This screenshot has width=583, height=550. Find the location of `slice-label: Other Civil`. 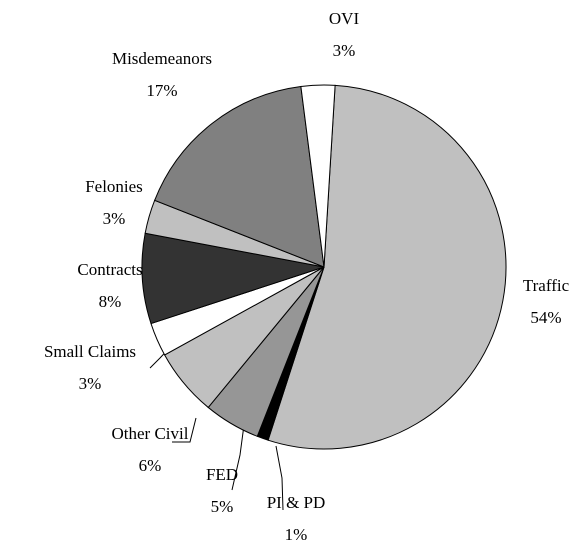

slice-label: Other Civil is located at coordinates (150, 433).